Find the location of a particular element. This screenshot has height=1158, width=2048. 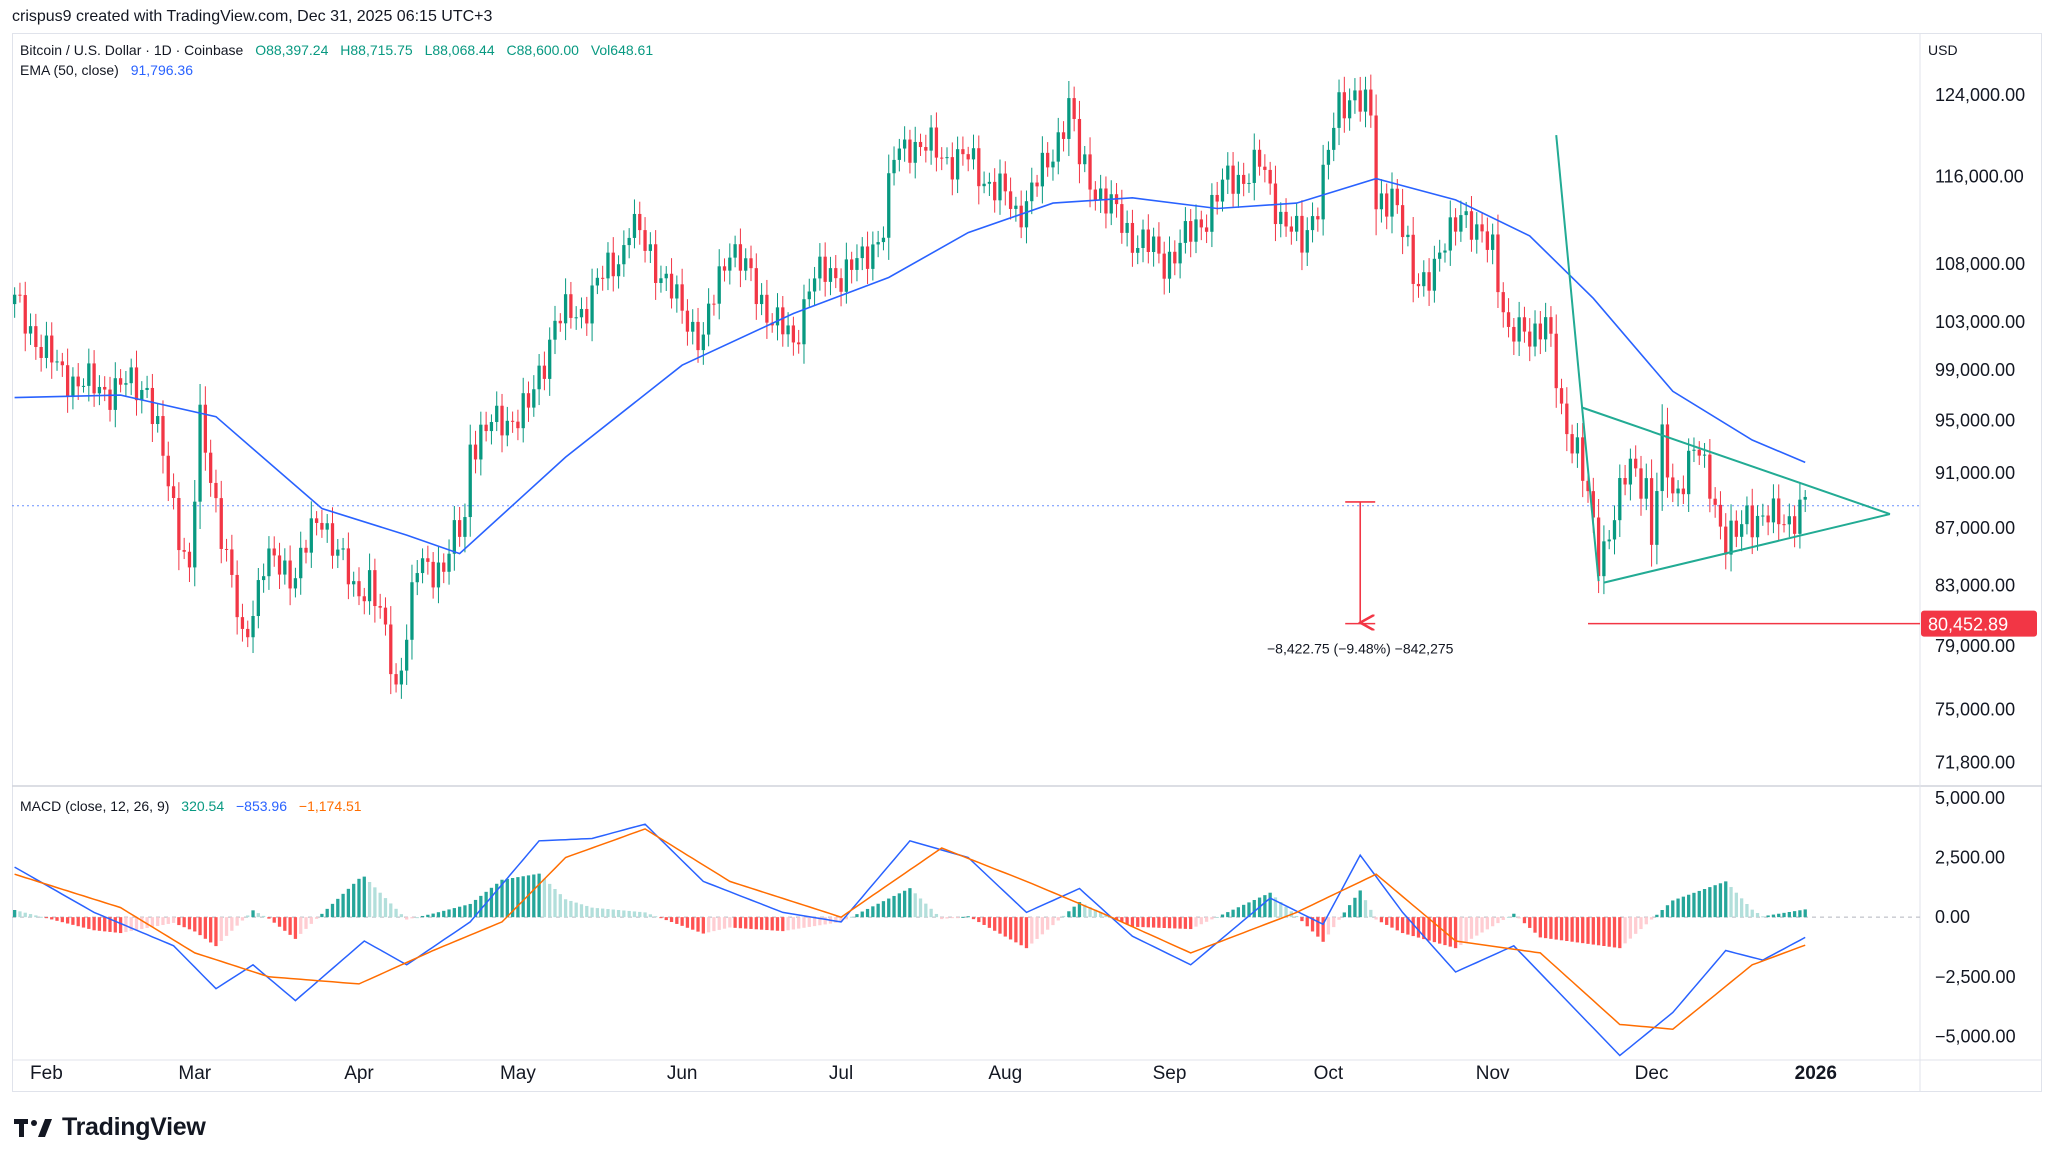

price-tick-label: 124,000.00 is located at coordinates (1980, 95).